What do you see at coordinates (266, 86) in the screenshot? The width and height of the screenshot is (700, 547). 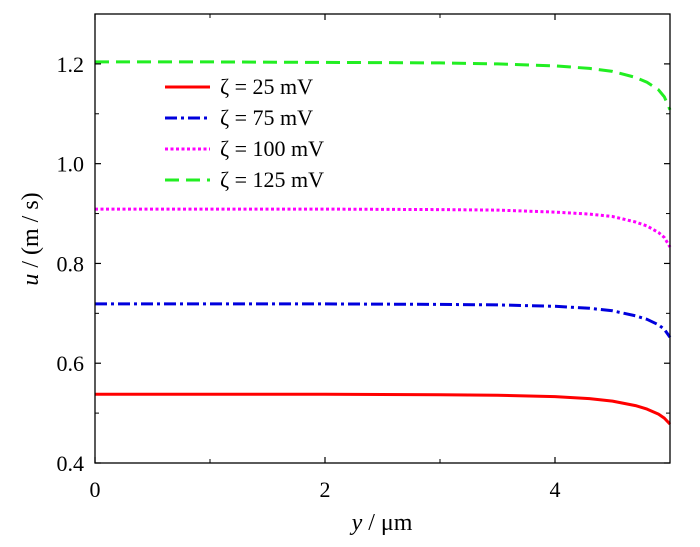 I see `legend-label-1: ζ = 25 mV` at bounding box center [266, 86].